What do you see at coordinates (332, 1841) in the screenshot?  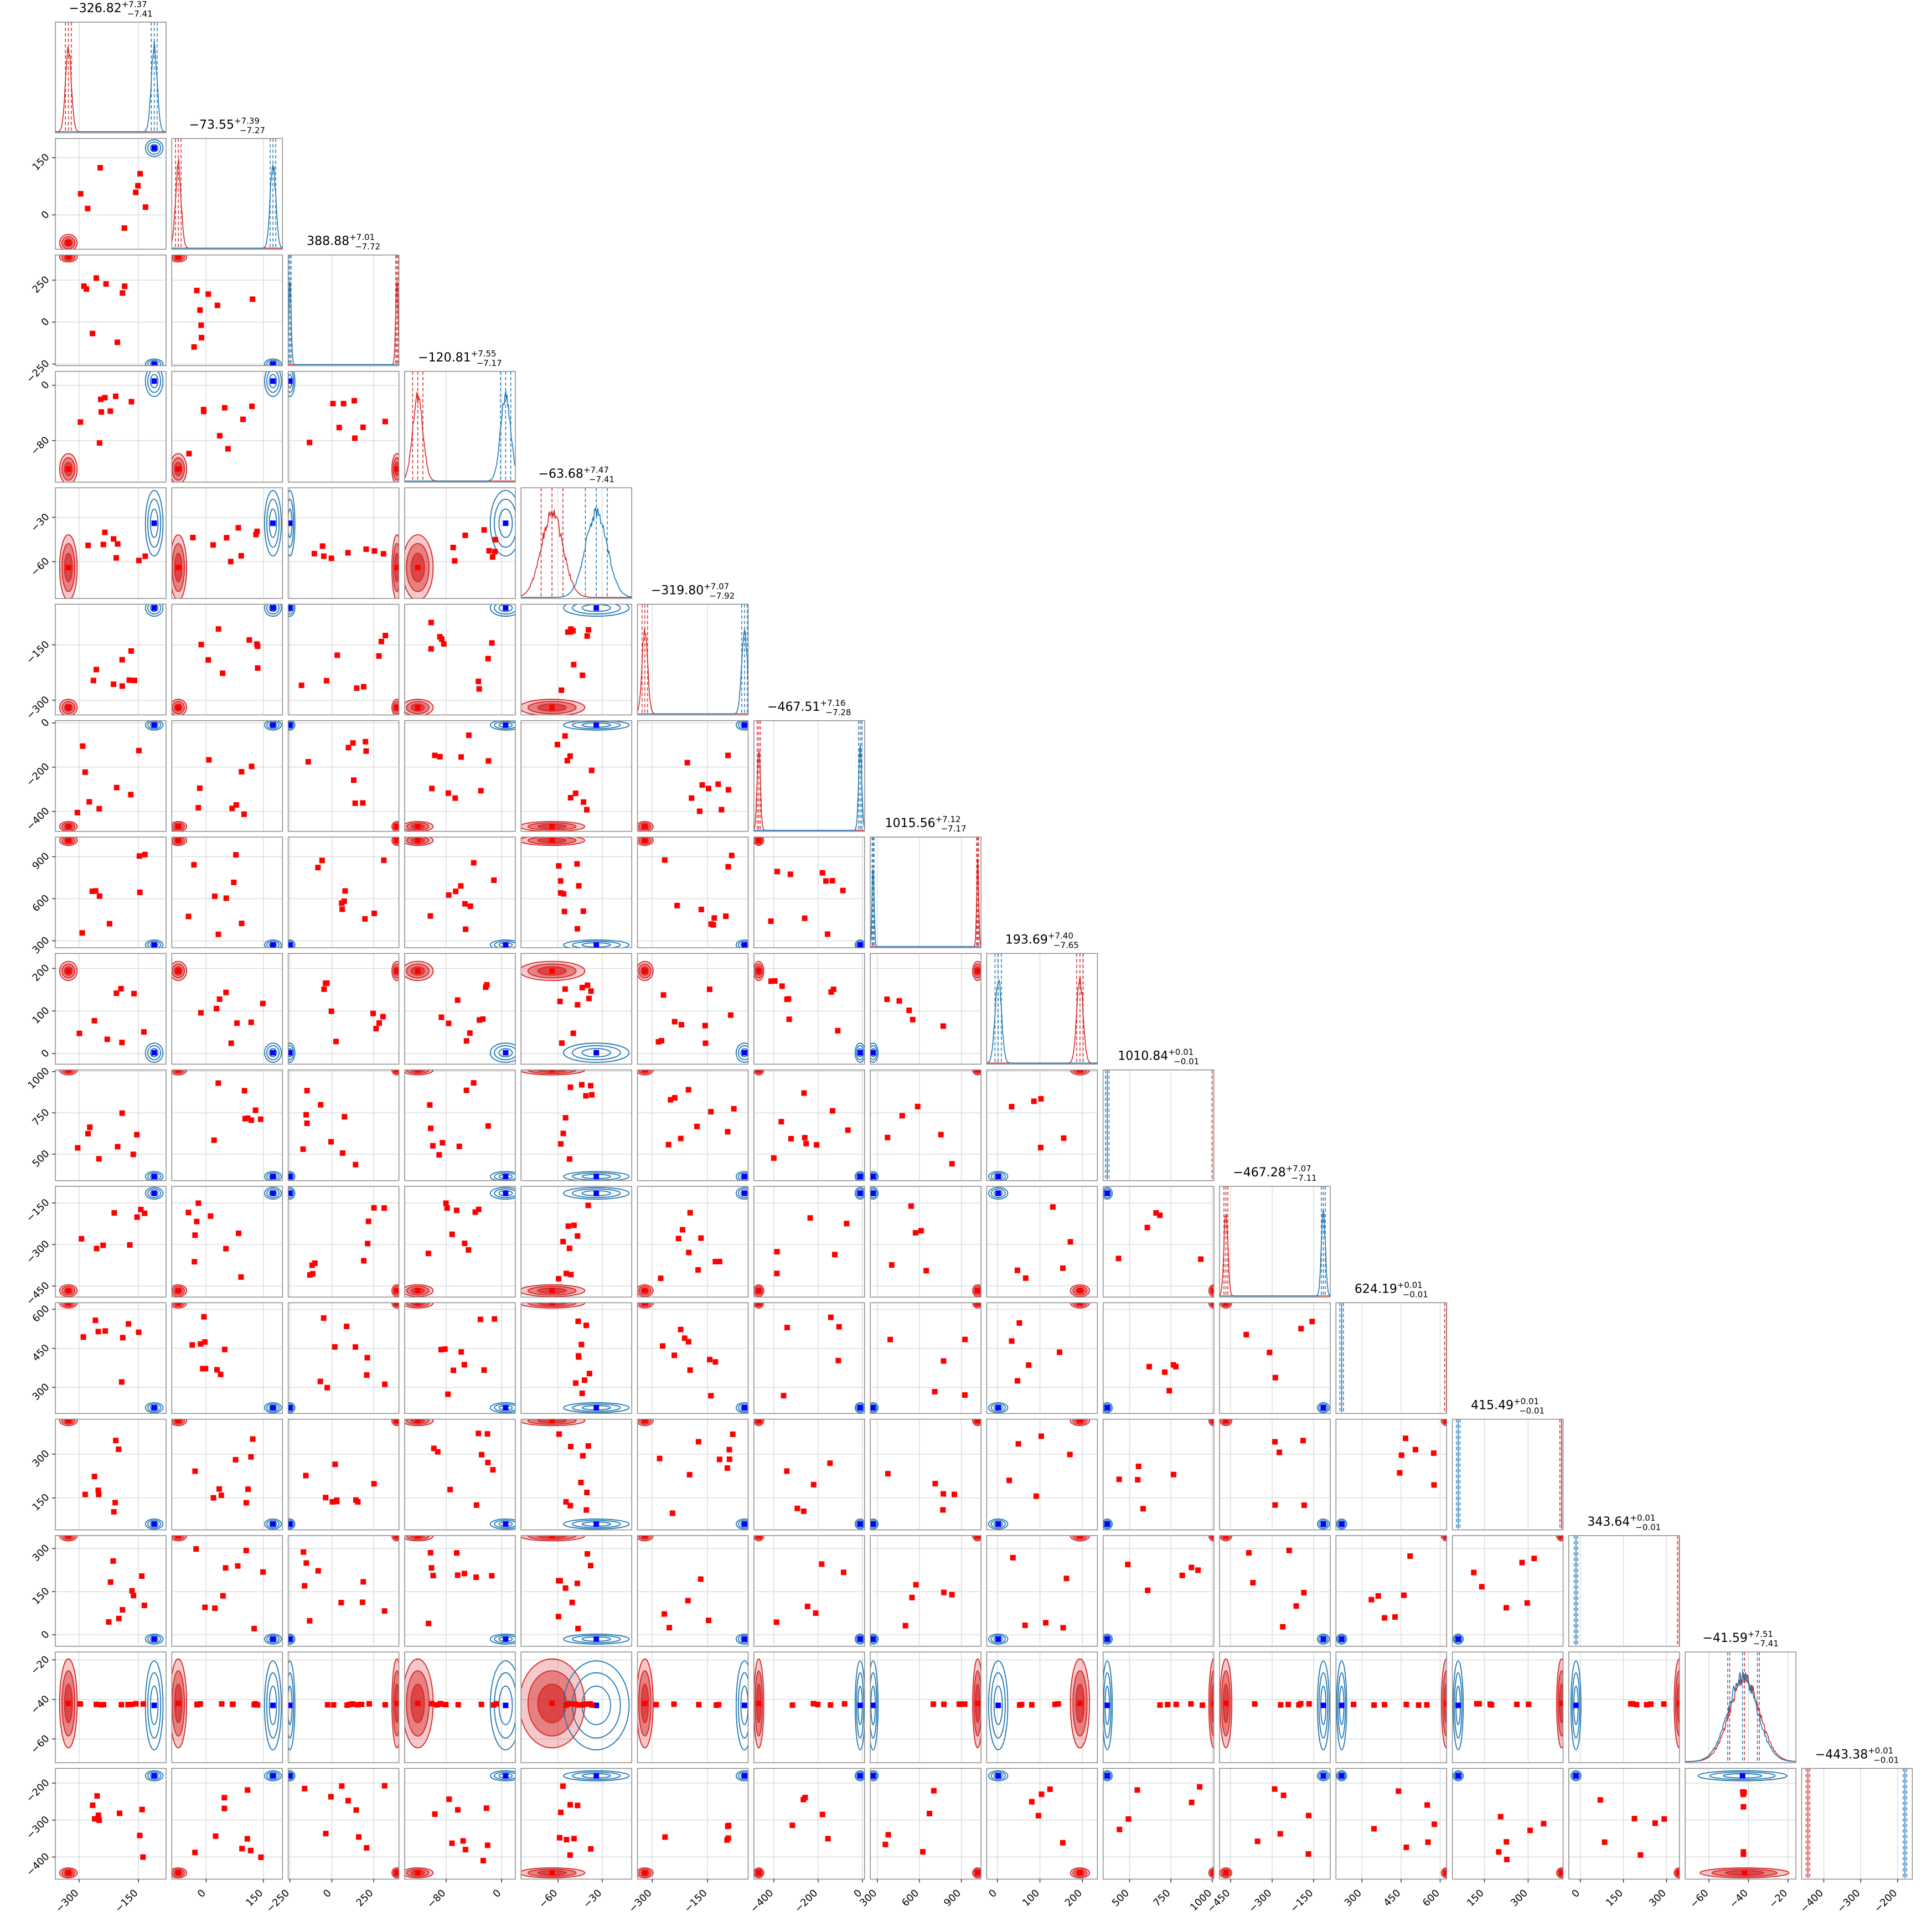 I see `panel-15-2: −250 0 250` at bounding box center [332, 1841].